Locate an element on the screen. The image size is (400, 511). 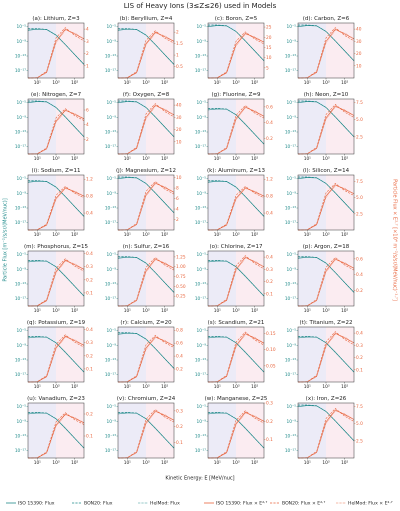
y2-tick-label: 2.5 is located at coordinates (359, 441).